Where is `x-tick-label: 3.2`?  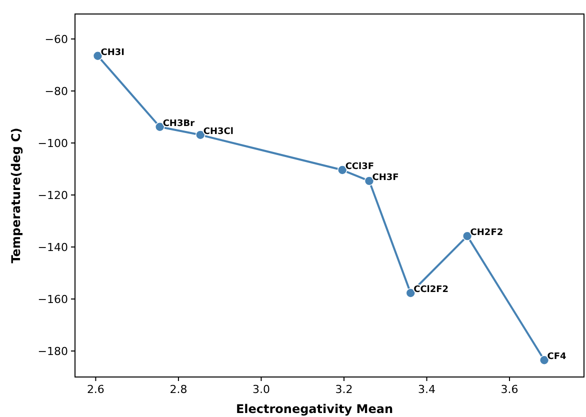 x-tick-label: 3.2 is located at coordinates (344, 389).